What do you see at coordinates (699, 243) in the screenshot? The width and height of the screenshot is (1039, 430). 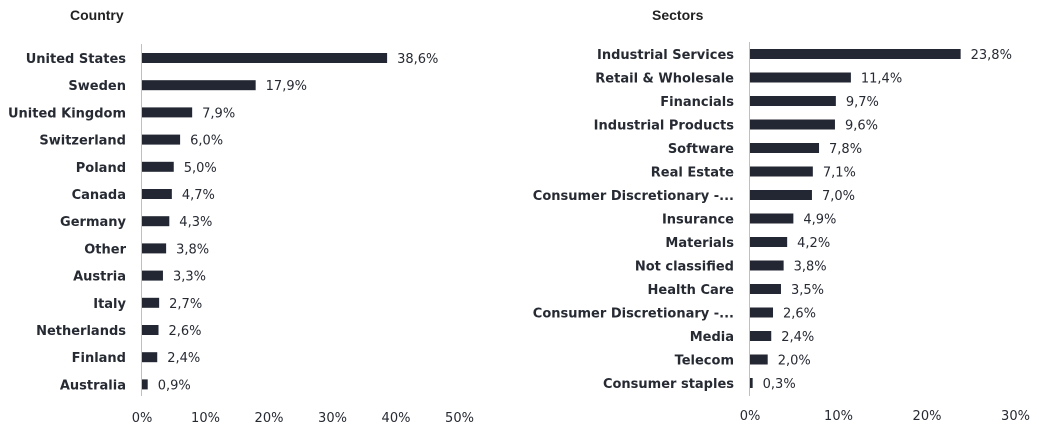 I see `sector-category-label: Materials` at bounding box center [699, 243].